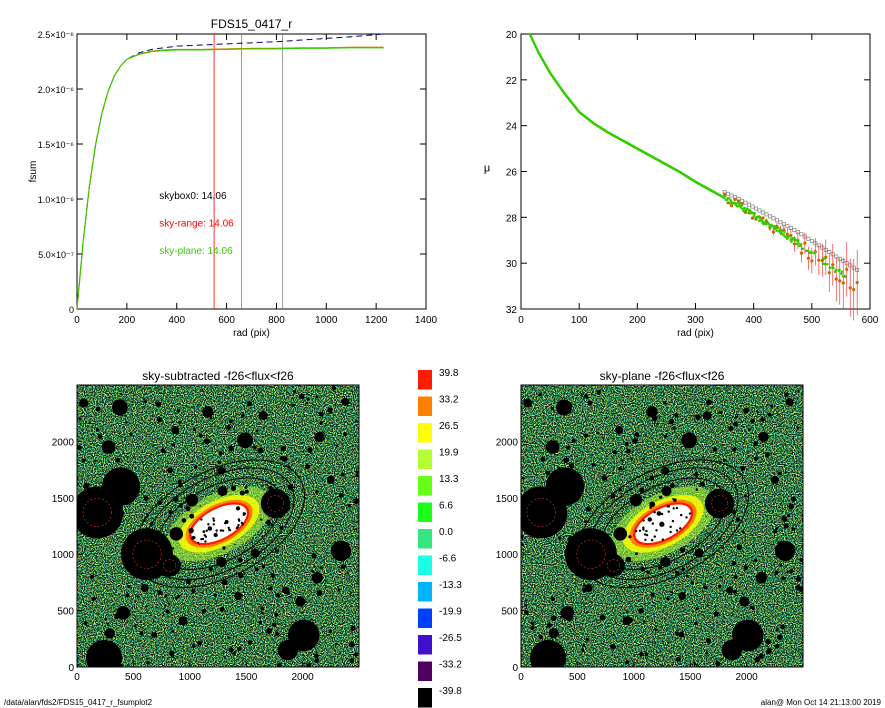 The height and width of the screenshot is (708, 885). What do you see at coordinates (446, 532) in the screenshot?
I see `colorbar-label: 0.0` at bounding box center [446, 532].